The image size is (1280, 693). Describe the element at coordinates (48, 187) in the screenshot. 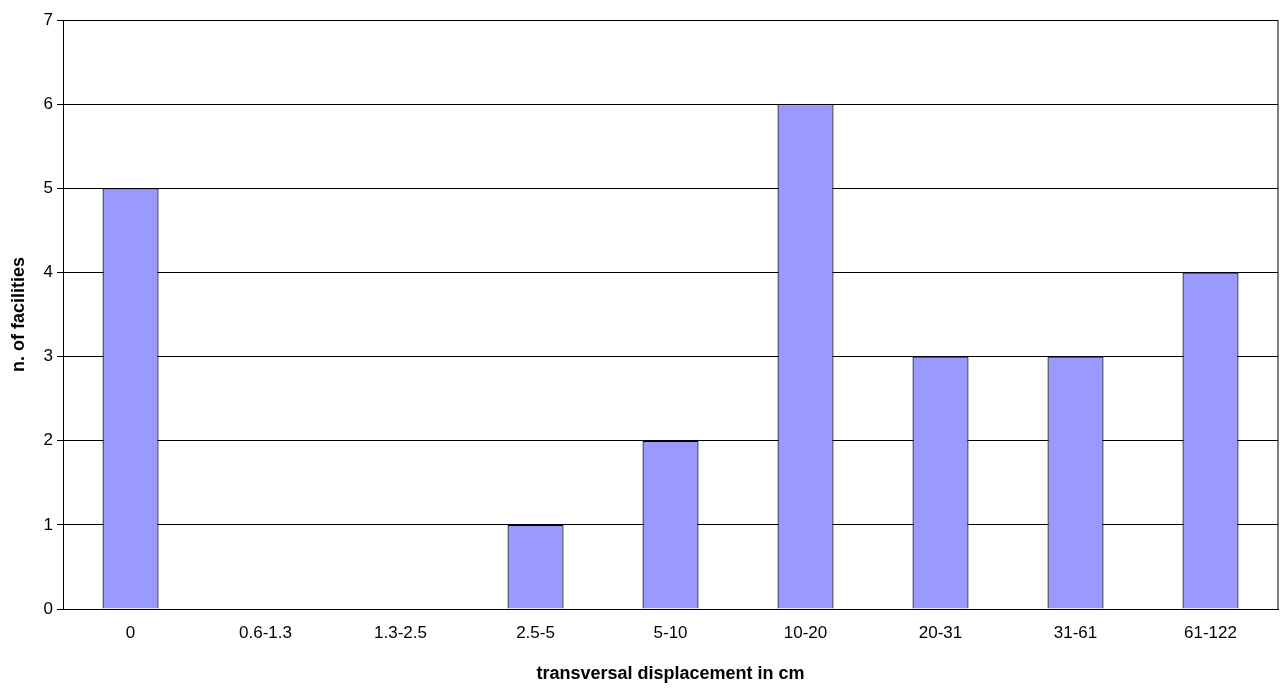

I see `y-tick-label: 5` at that location.